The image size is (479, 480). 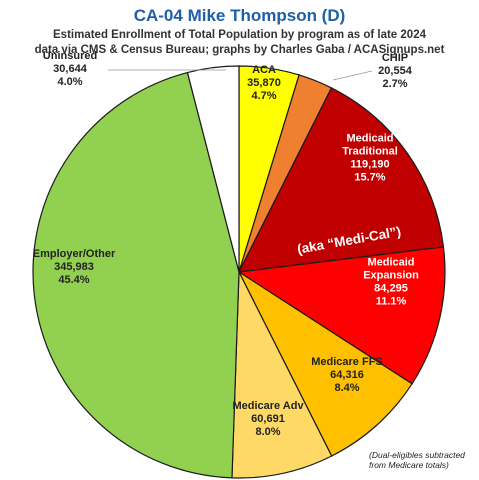 I want to click on slice-name: Uninsured, so click(x=70, y=56).